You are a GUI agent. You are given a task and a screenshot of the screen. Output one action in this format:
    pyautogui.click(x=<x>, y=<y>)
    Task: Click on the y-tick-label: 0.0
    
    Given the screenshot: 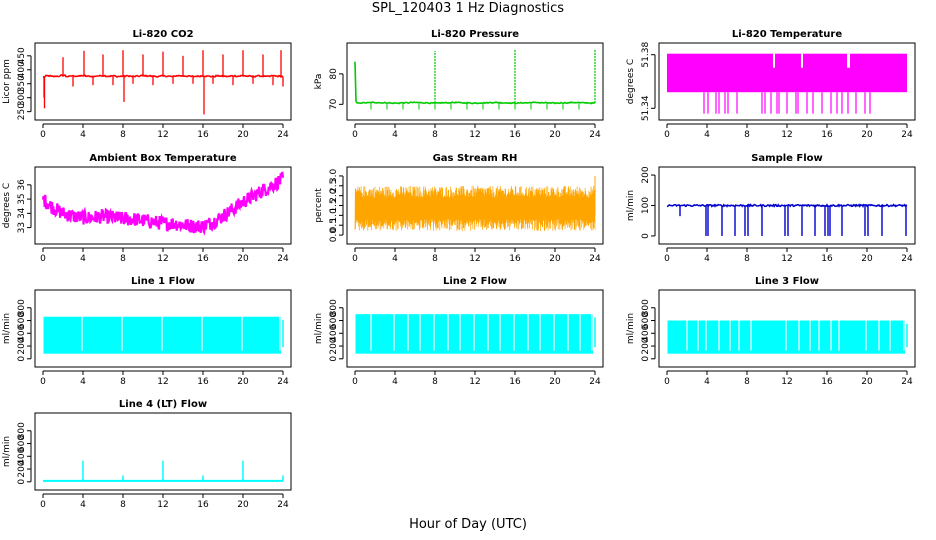 What is the action you would take?
    pyautogui.click(x=334, y=235)
    